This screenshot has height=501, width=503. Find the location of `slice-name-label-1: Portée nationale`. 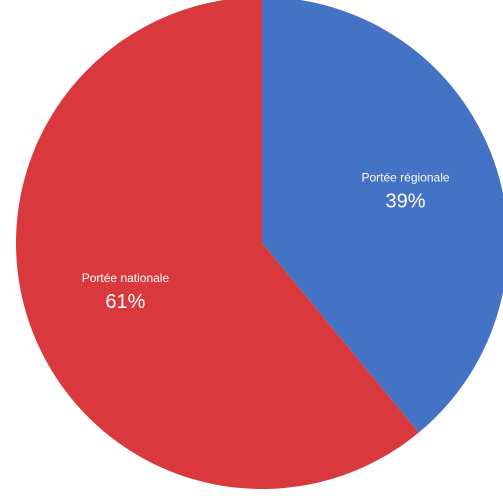

slice-name-label-1: Portée nationale is located at coordinates (126, 278).